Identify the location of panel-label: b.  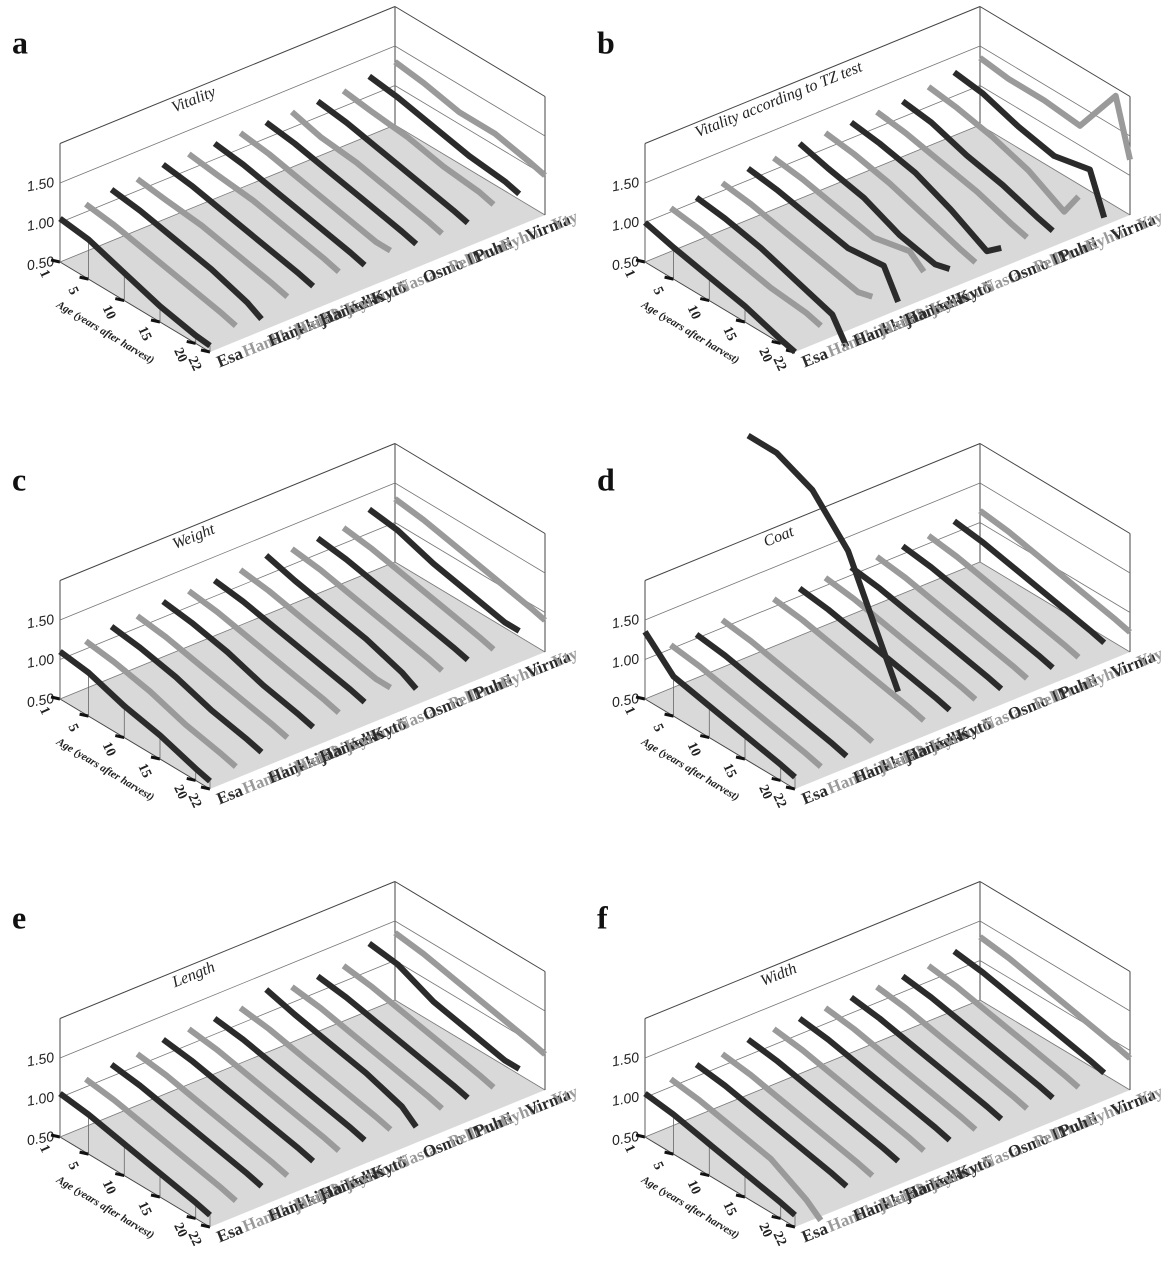
(606, 42).